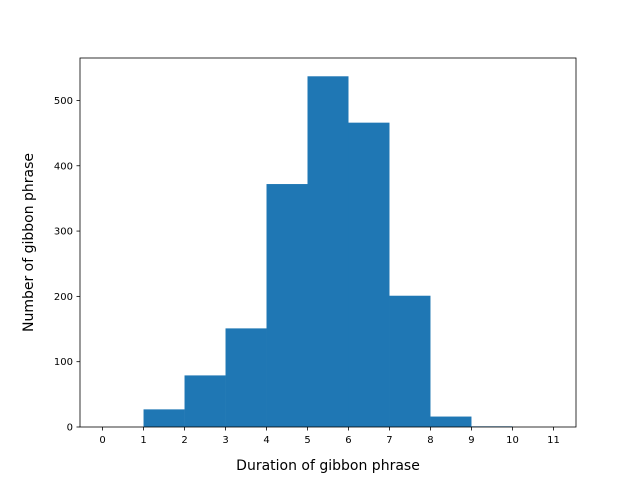  What do you see at coordinates (307, 440) in the screenshot?
I see `x-tick-label: 5` at bounding box center [307, 440].